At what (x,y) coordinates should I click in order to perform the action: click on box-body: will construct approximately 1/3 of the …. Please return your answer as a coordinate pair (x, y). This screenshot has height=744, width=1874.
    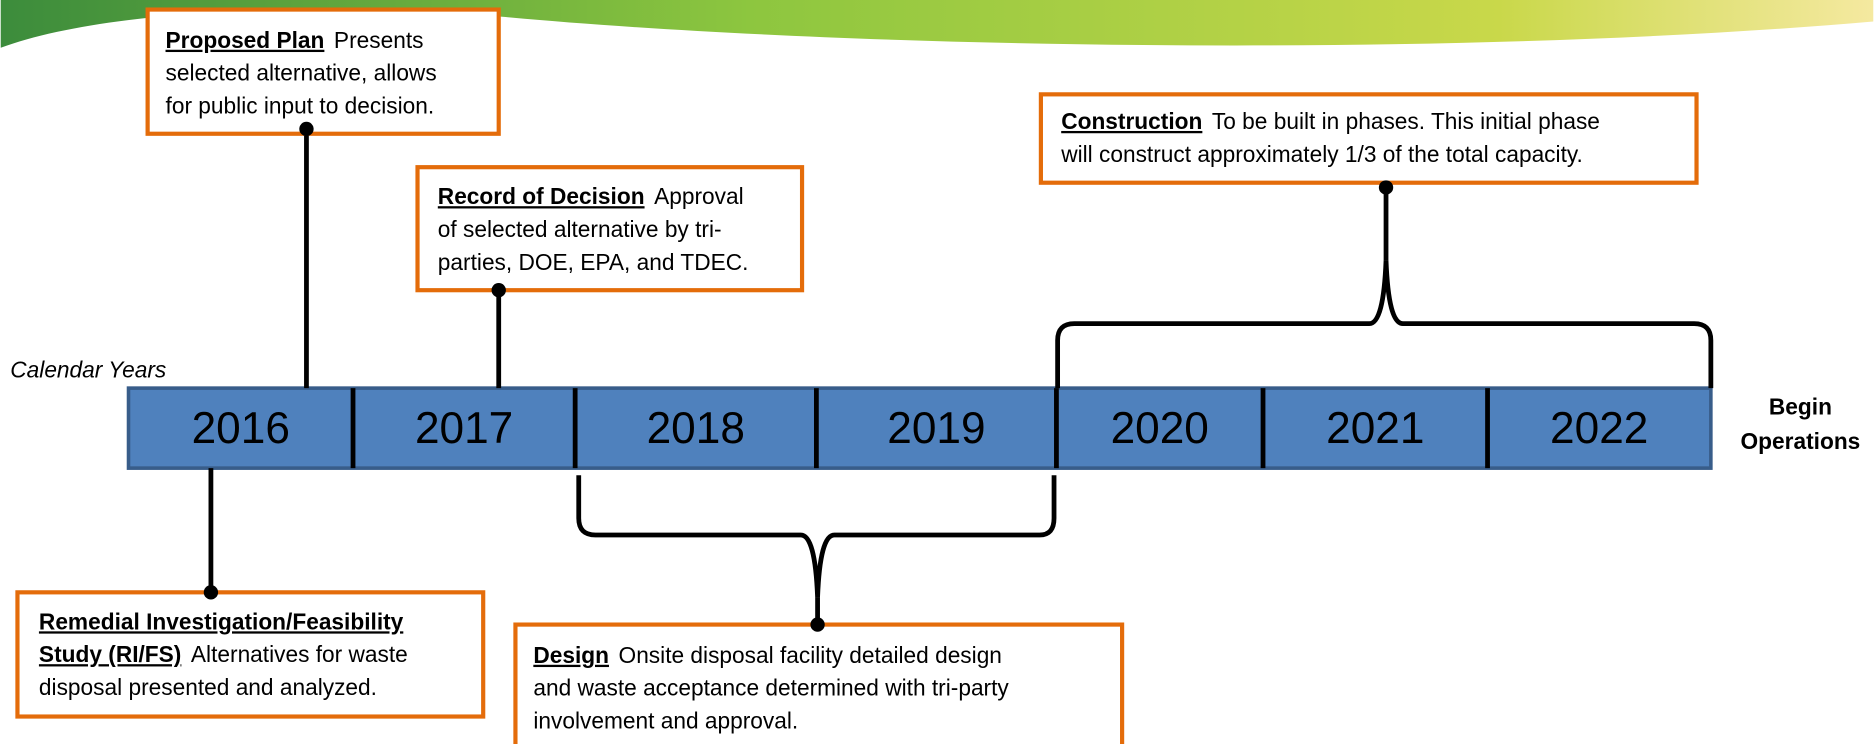
    Looking at the image, I should click on (1321, 154).